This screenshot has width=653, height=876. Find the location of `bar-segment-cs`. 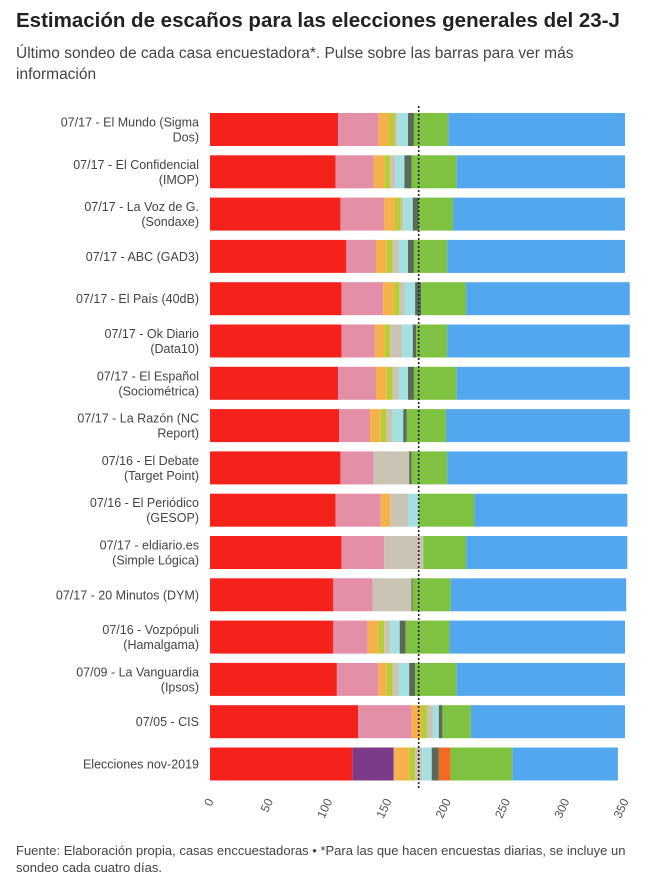

bar-segment-cs is located at coordinates (444, 764).